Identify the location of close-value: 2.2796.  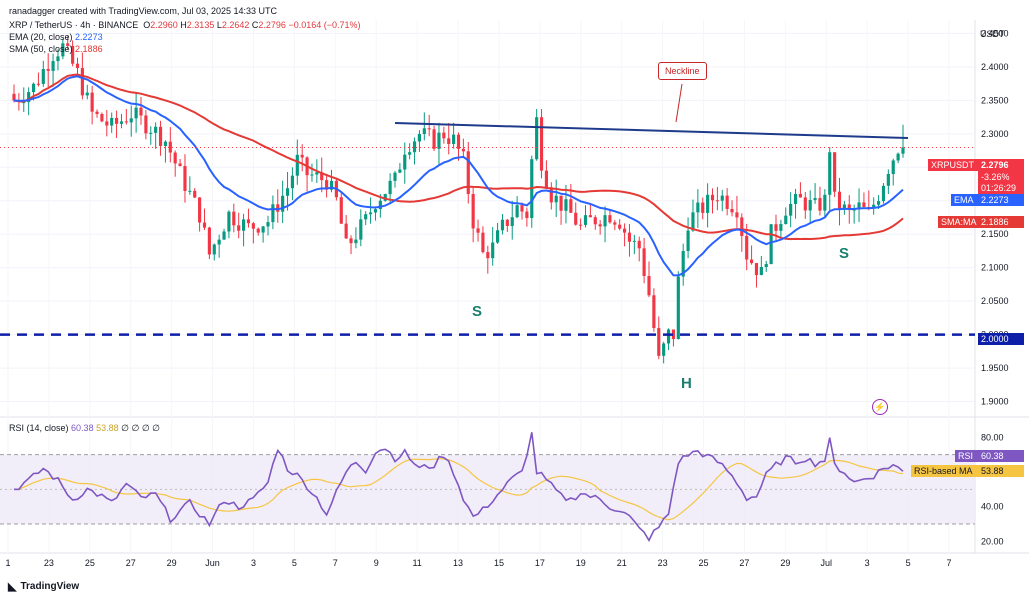
(272, 25).